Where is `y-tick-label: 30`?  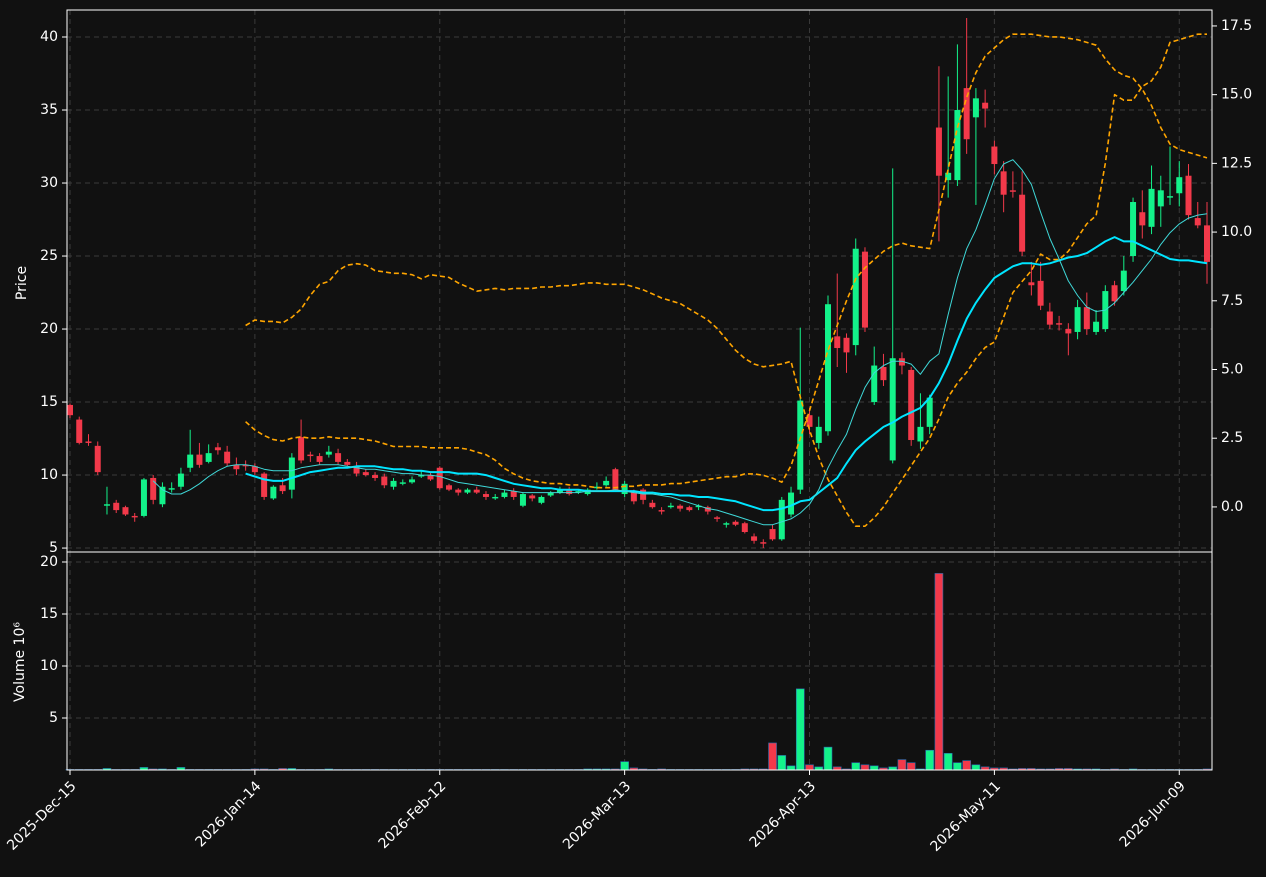 y-tick-label: 30 is located at coordinates (49, 183).